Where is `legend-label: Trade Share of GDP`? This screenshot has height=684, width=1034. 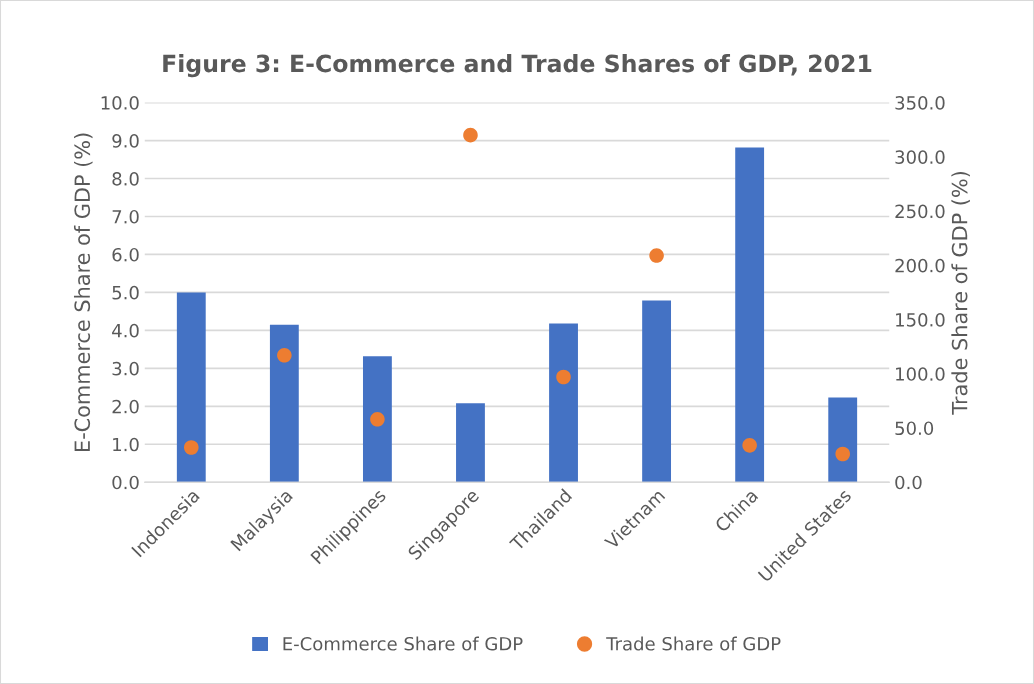 legend-label: Trade Share of GDP is located at coordinates (693, 643).